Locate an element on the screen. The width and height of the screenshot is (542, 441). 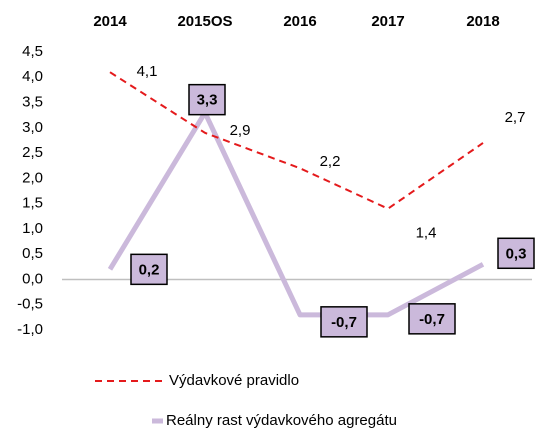
data-label: 0,3 is located at coordinates (516, 253).